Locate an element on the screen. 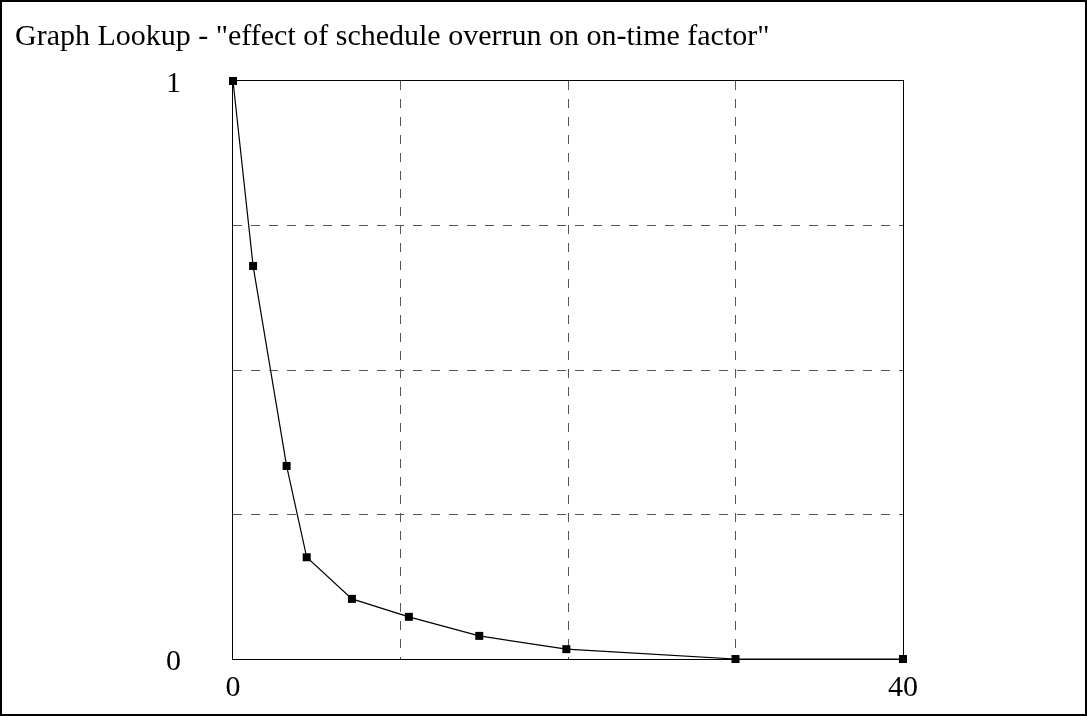 The height and width of the screenshot is (716, 1087). x-tick-label: 40 is located at coordinates (903, 685).